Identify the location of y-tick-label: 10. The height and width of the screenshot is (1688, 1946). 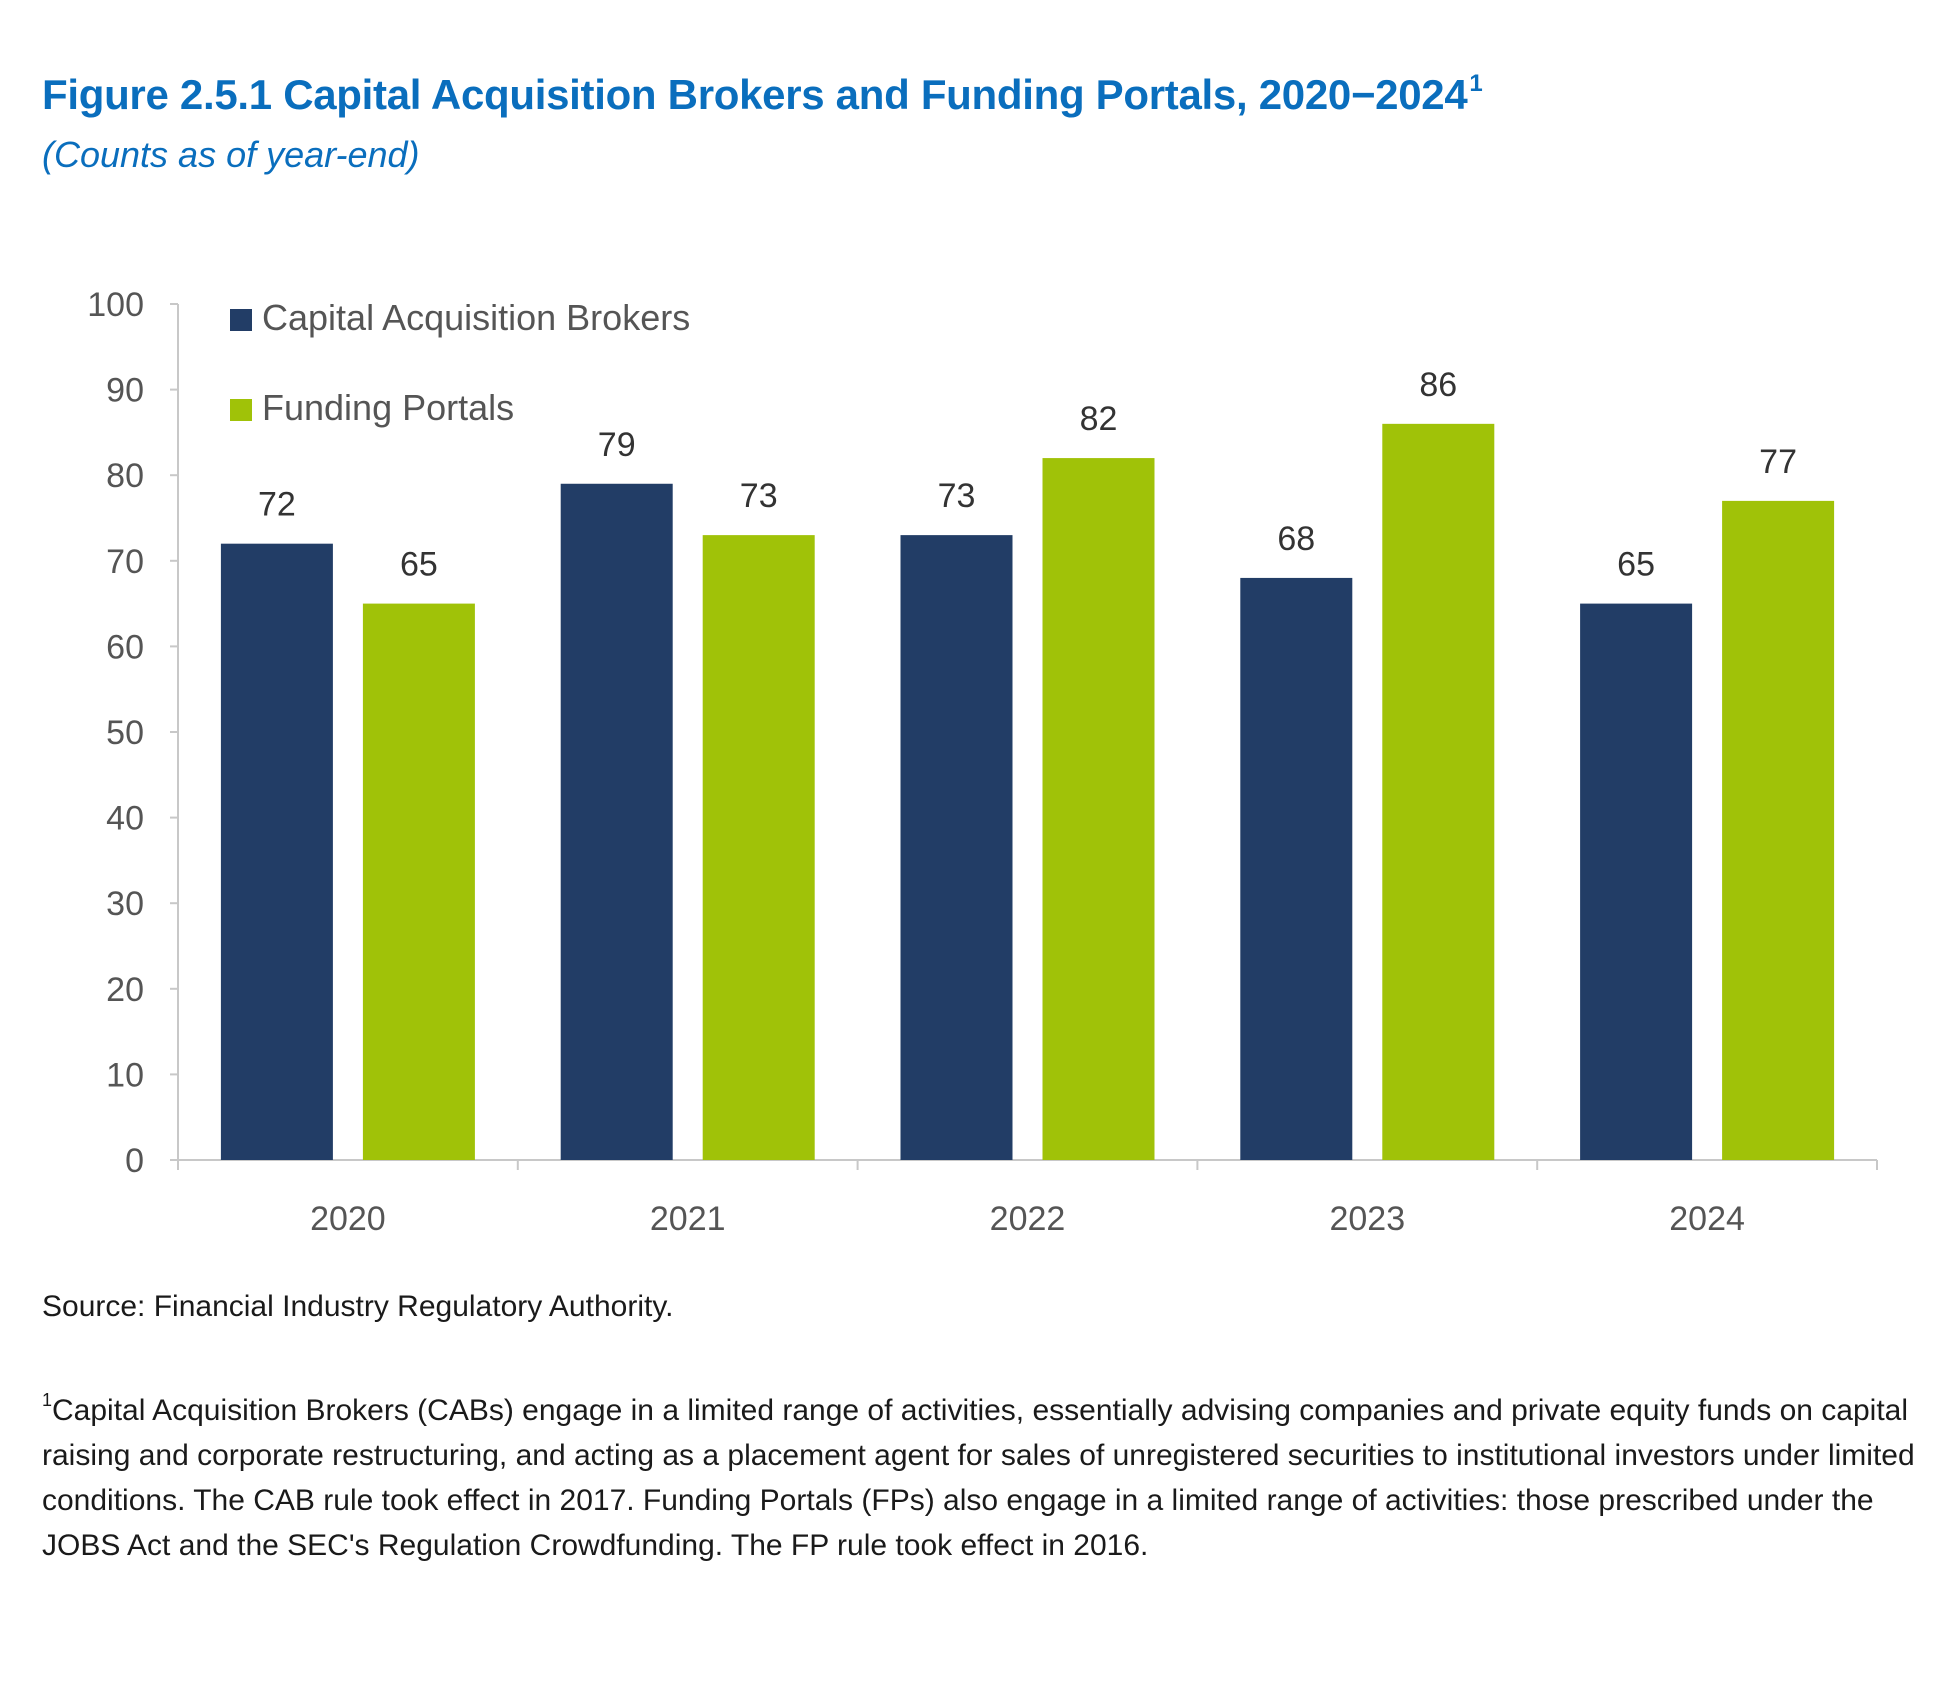
(125, 1075).